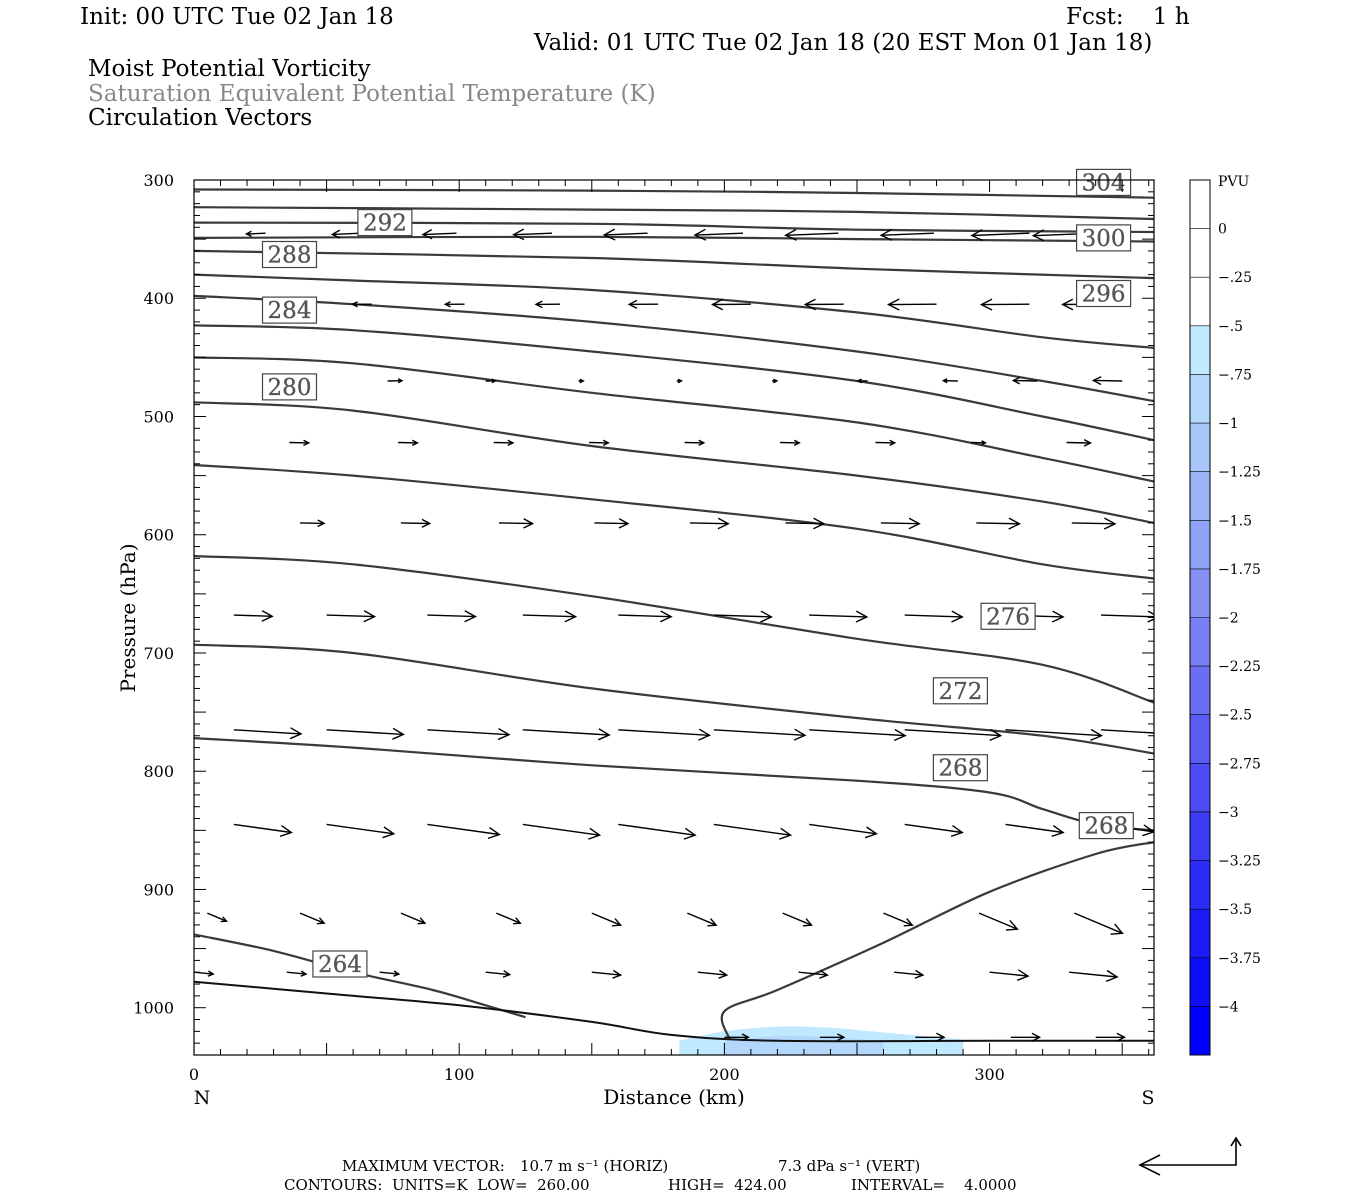 This screenshot has height=1200, width=1350. I want to click on contour-label-276-4: 276, so click(1008, 617).